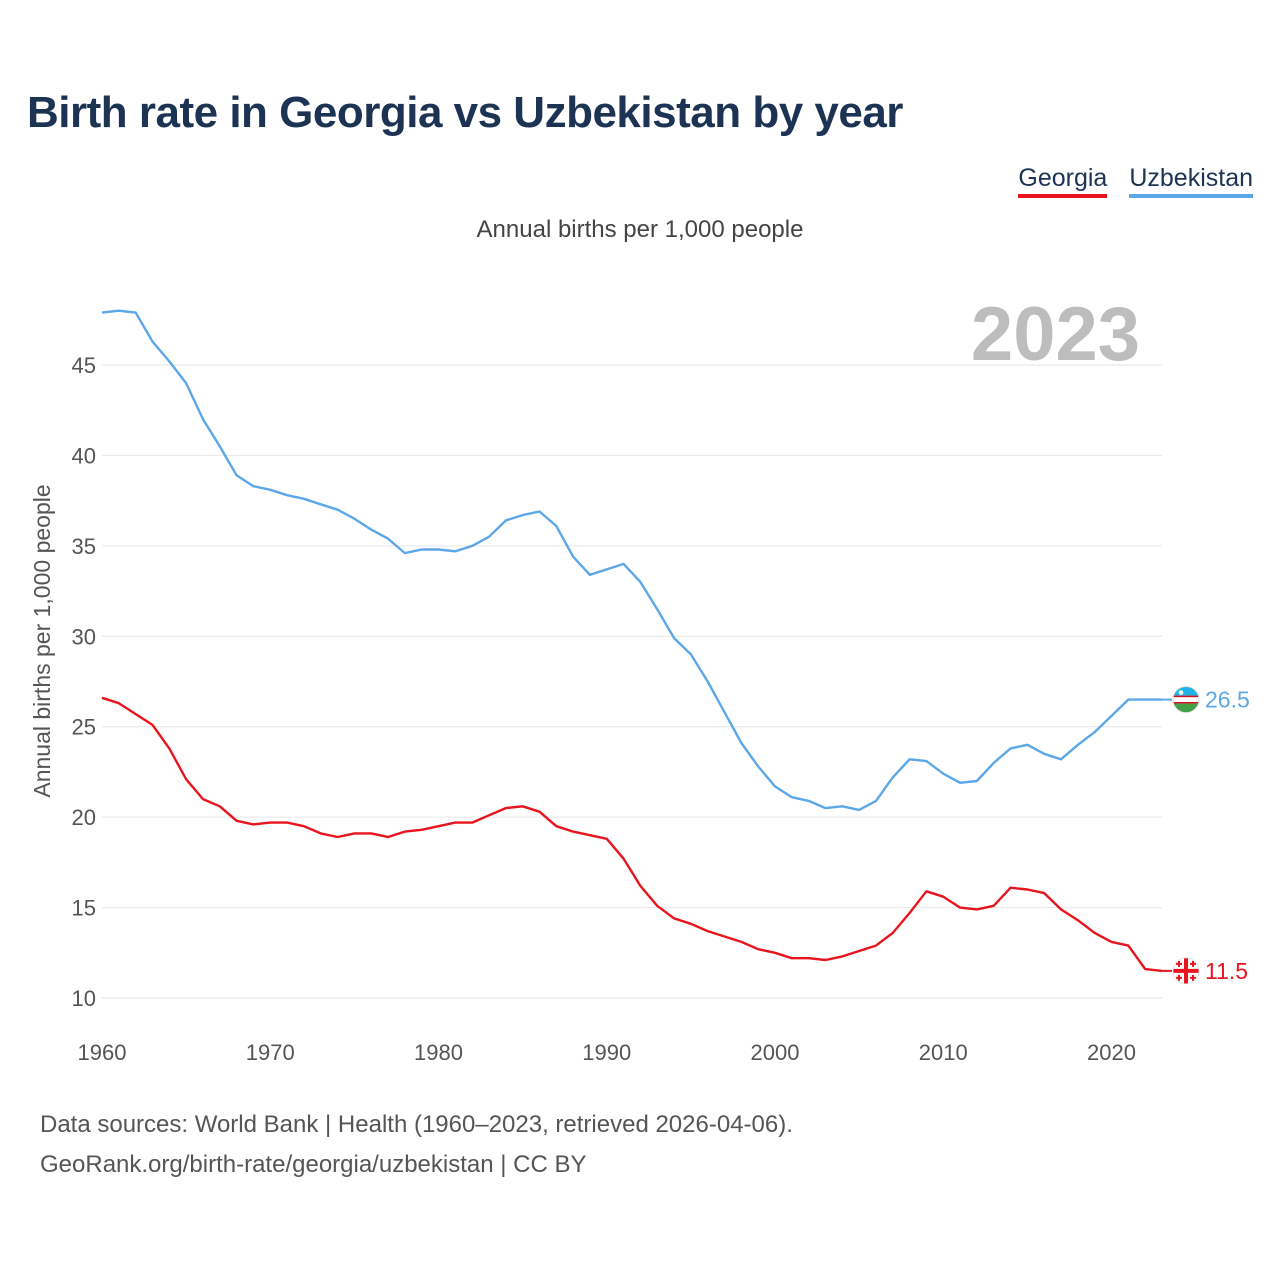  Describe the element at coordinates (102, 1052) in the screenshot. I see `x-tick-label-1960: 1960` at that location.